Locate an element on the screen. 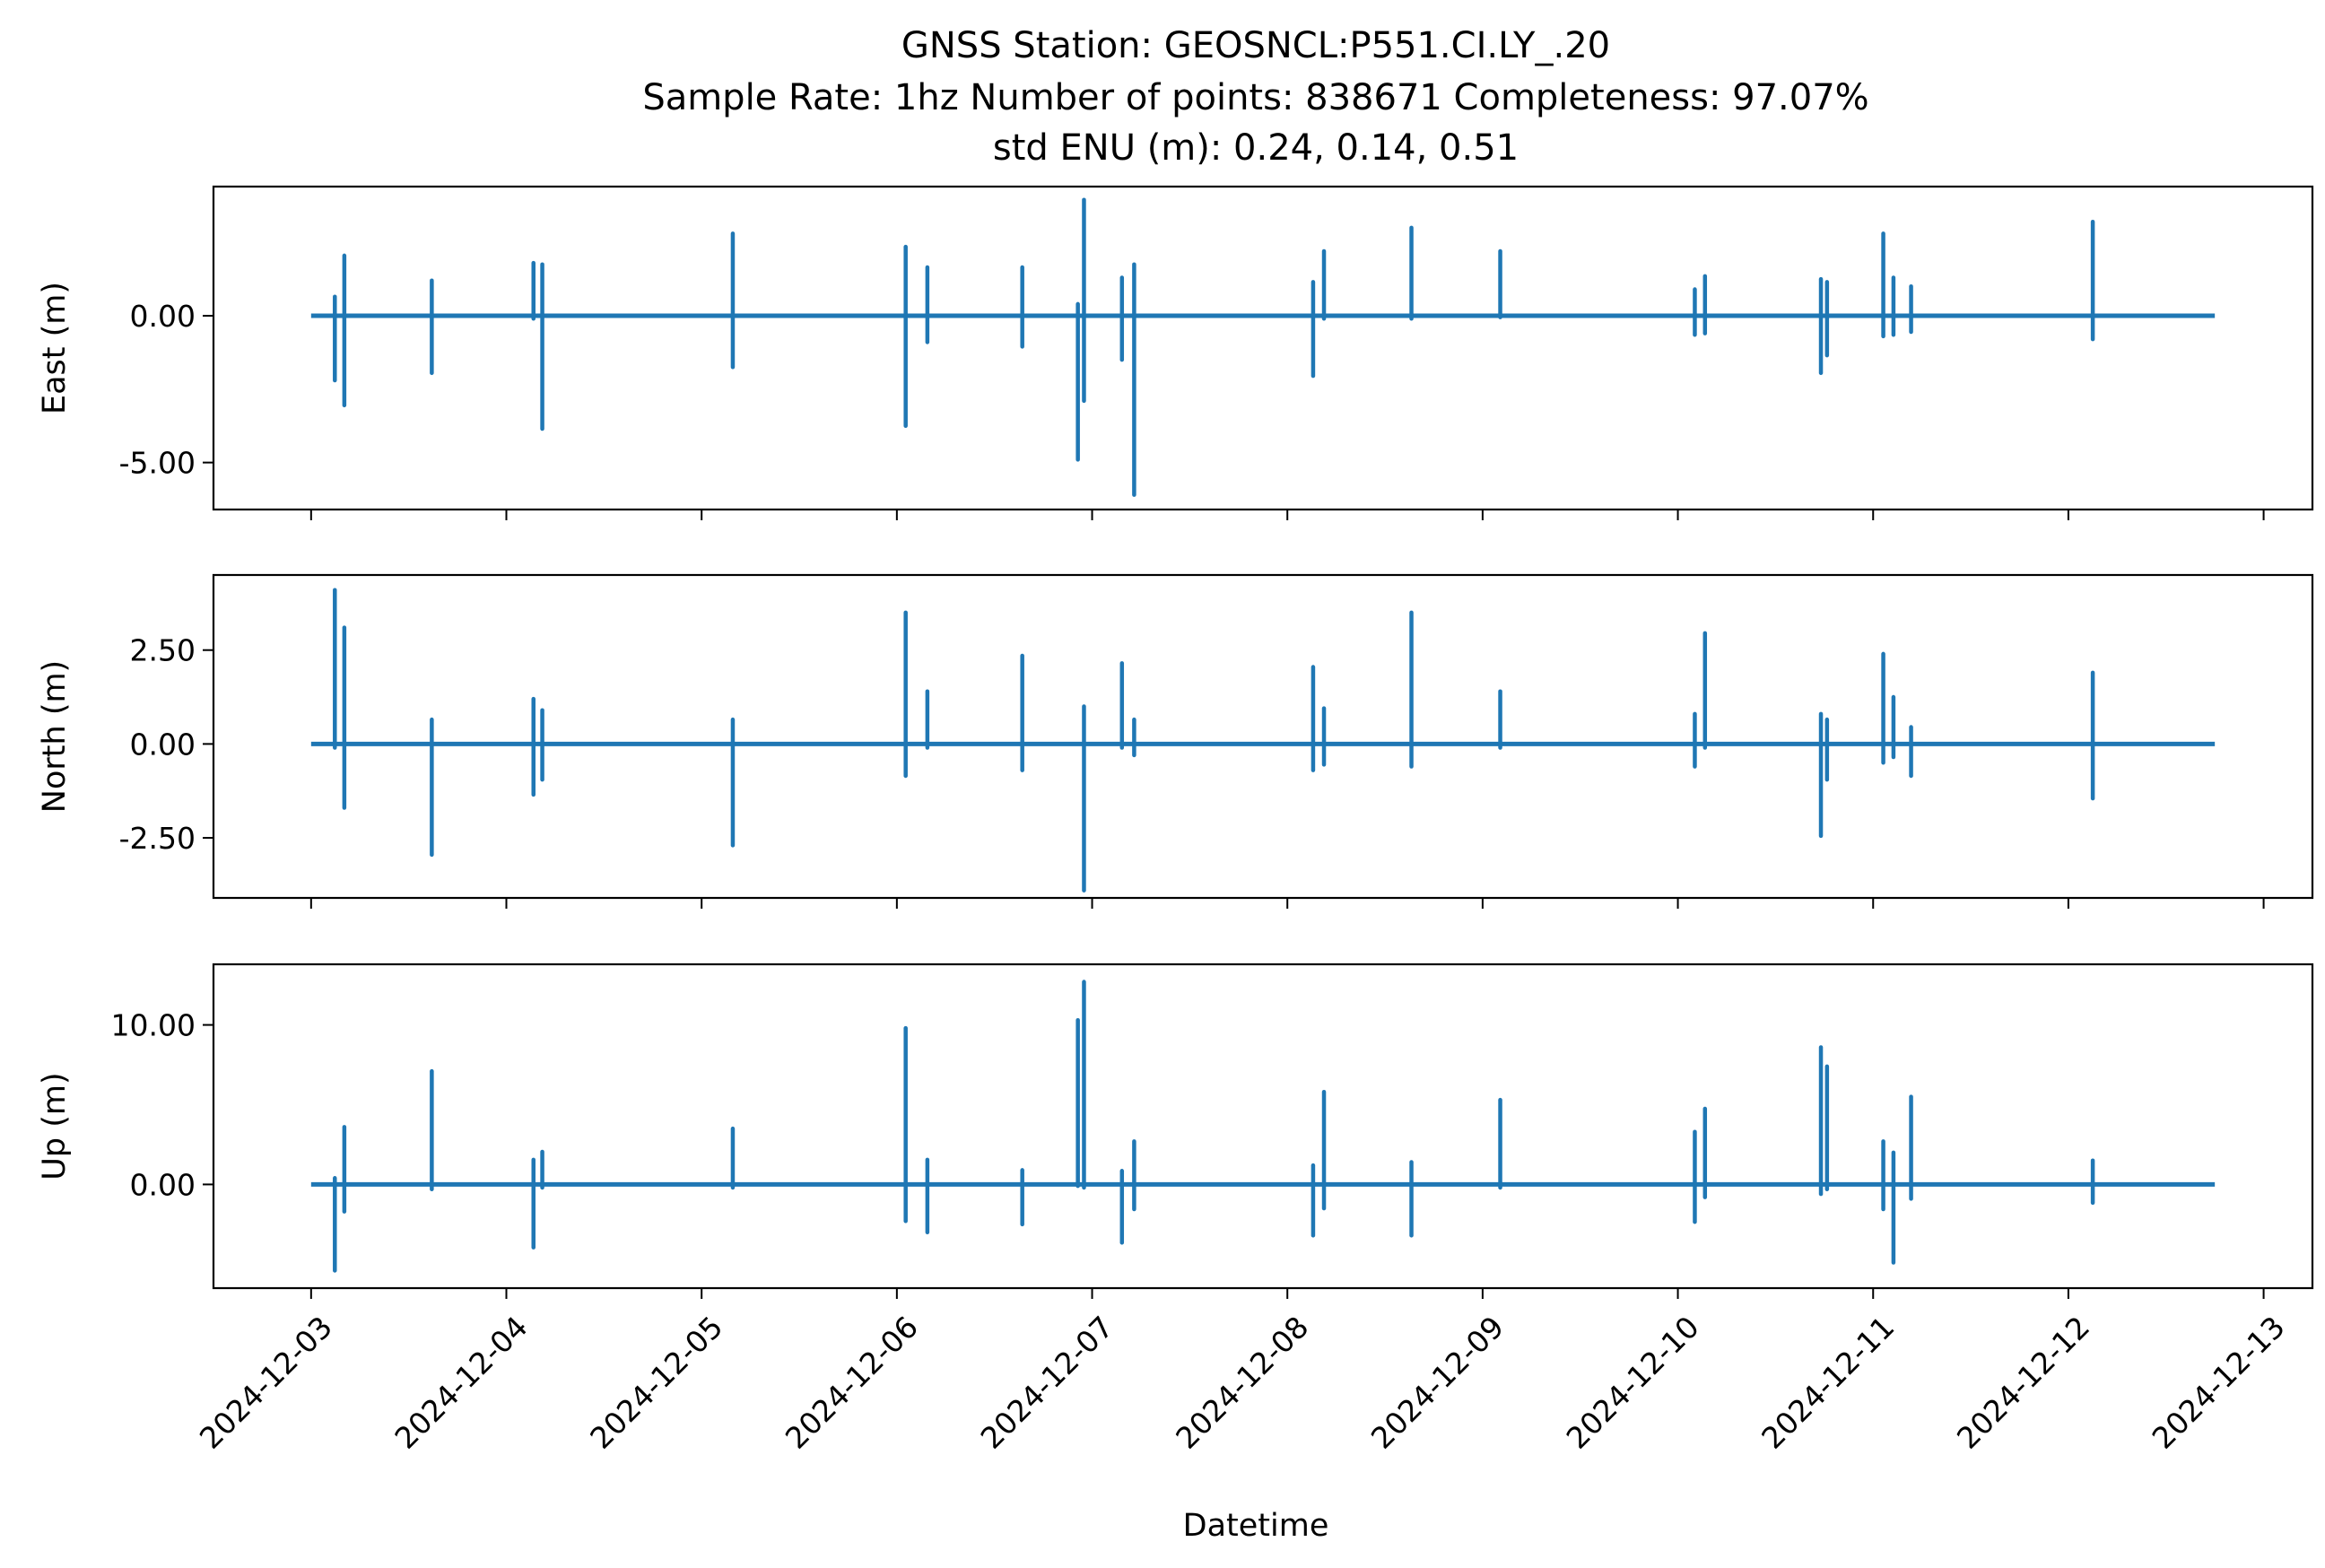 The image size is (2325, 1568). y-tick-label-0-0: 0.00 is located at coordinates (163, 317).